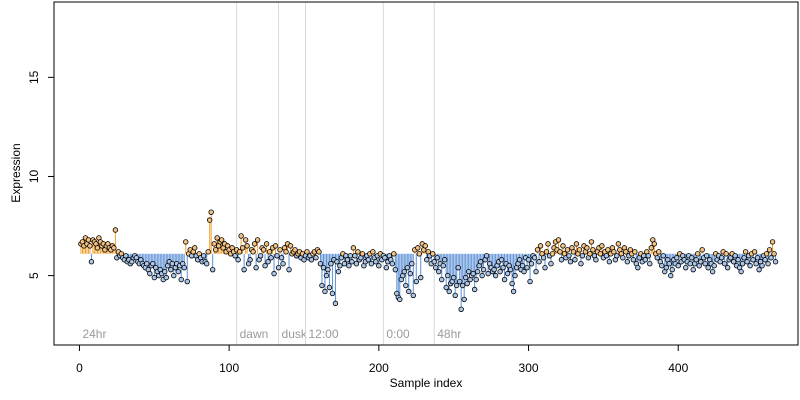 This screenshot has width=800, height=400. I want to click on y-tick-label: 10, so click(34, 176).